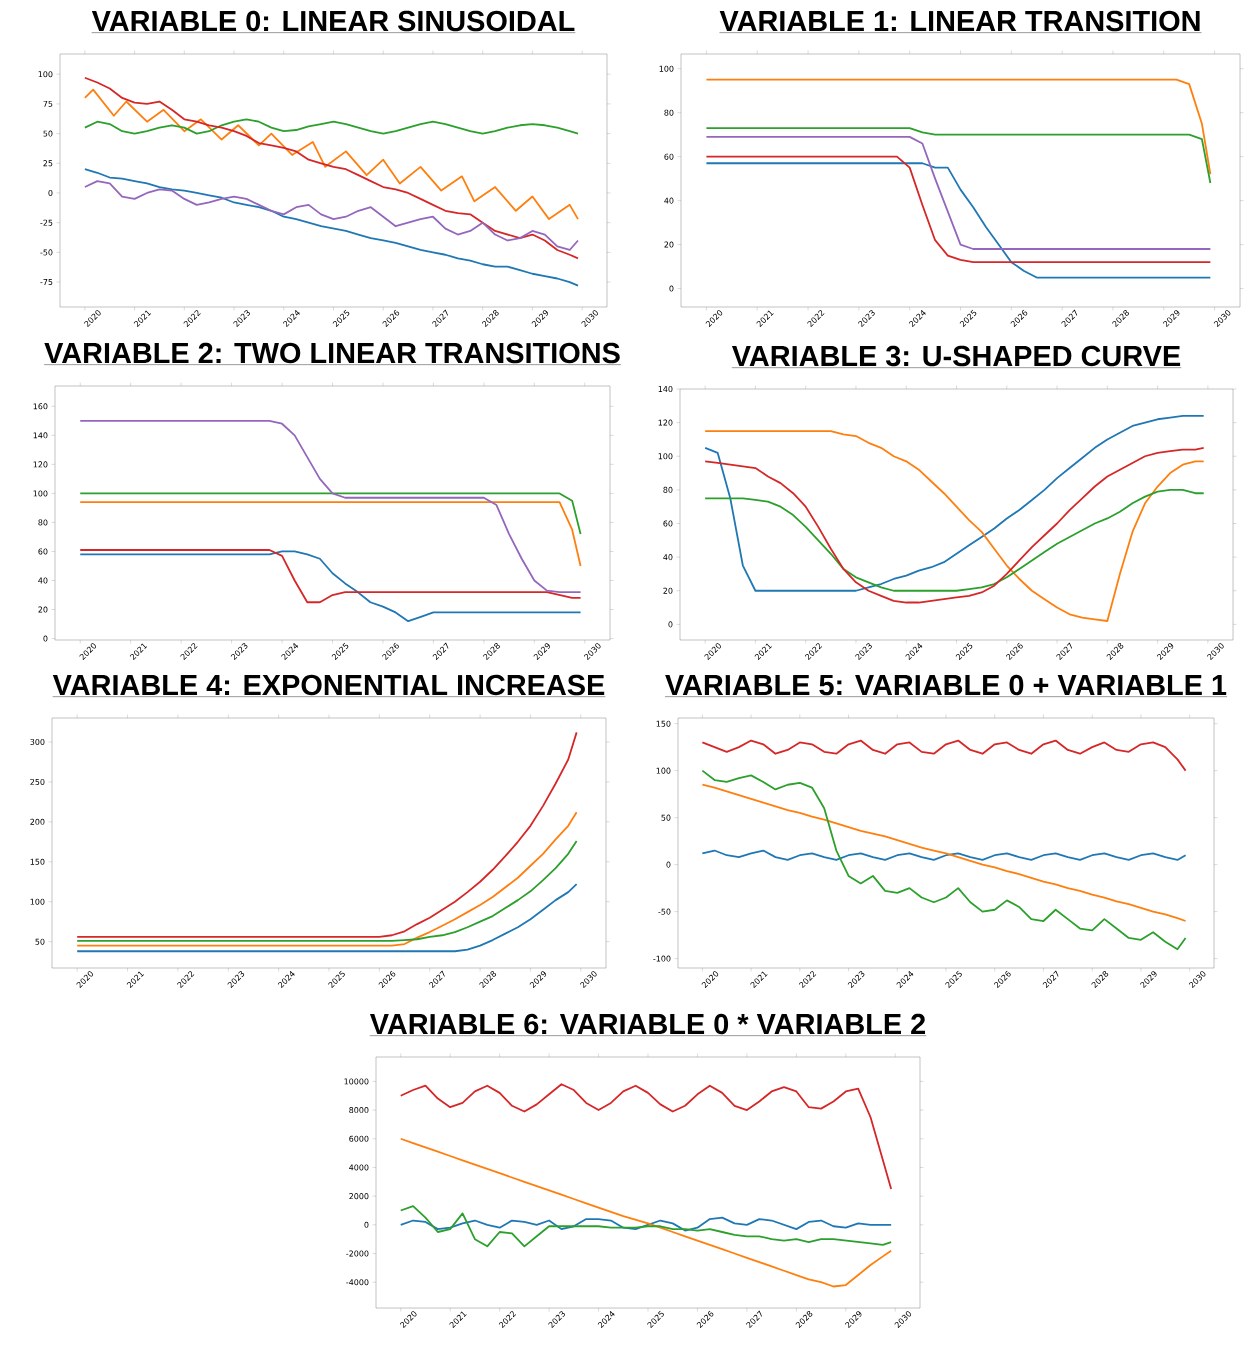  I want to click on chart-title: VARIABLE 5: VARIABLE 0 + VARIABLE 1, so click(946, 685).